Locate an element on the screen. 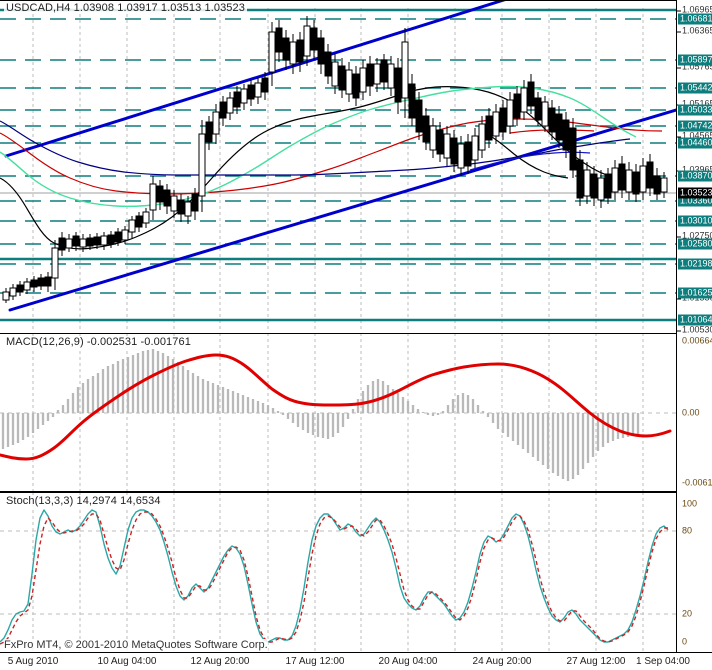 The image size is (712, 670). macd-panel-bottom-border is located at coordinates (338, 491).